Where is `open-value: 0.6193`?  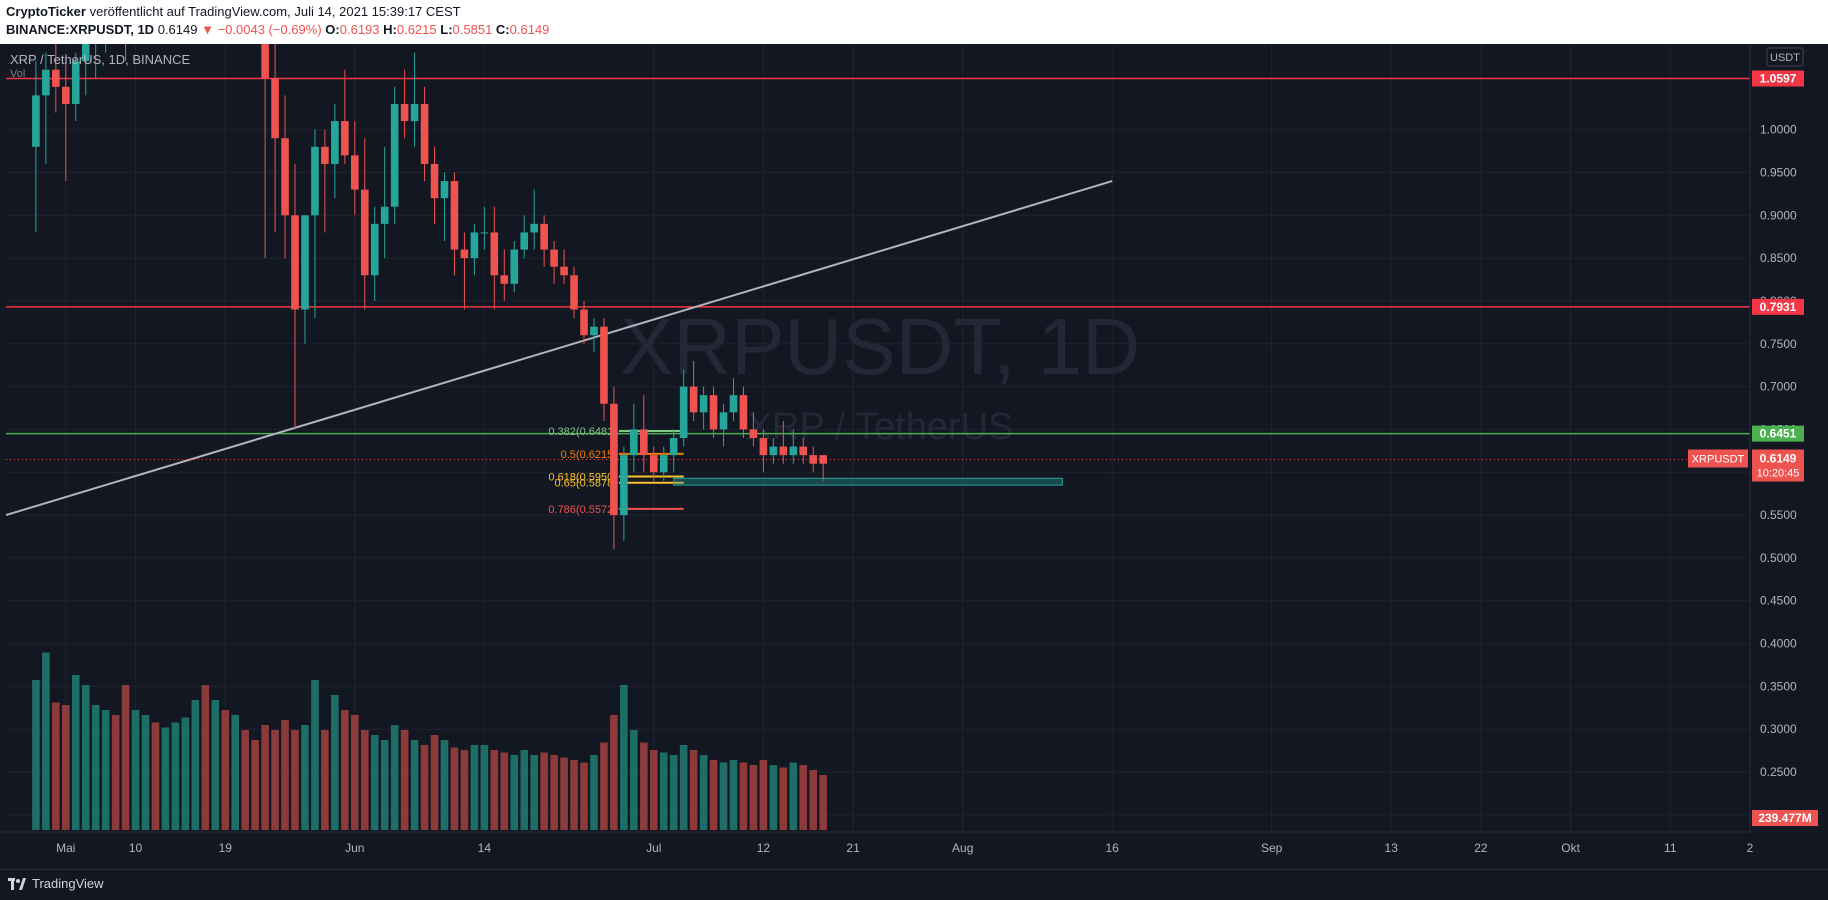
open-value: 0.6193 is located at coordinates (359, 29).